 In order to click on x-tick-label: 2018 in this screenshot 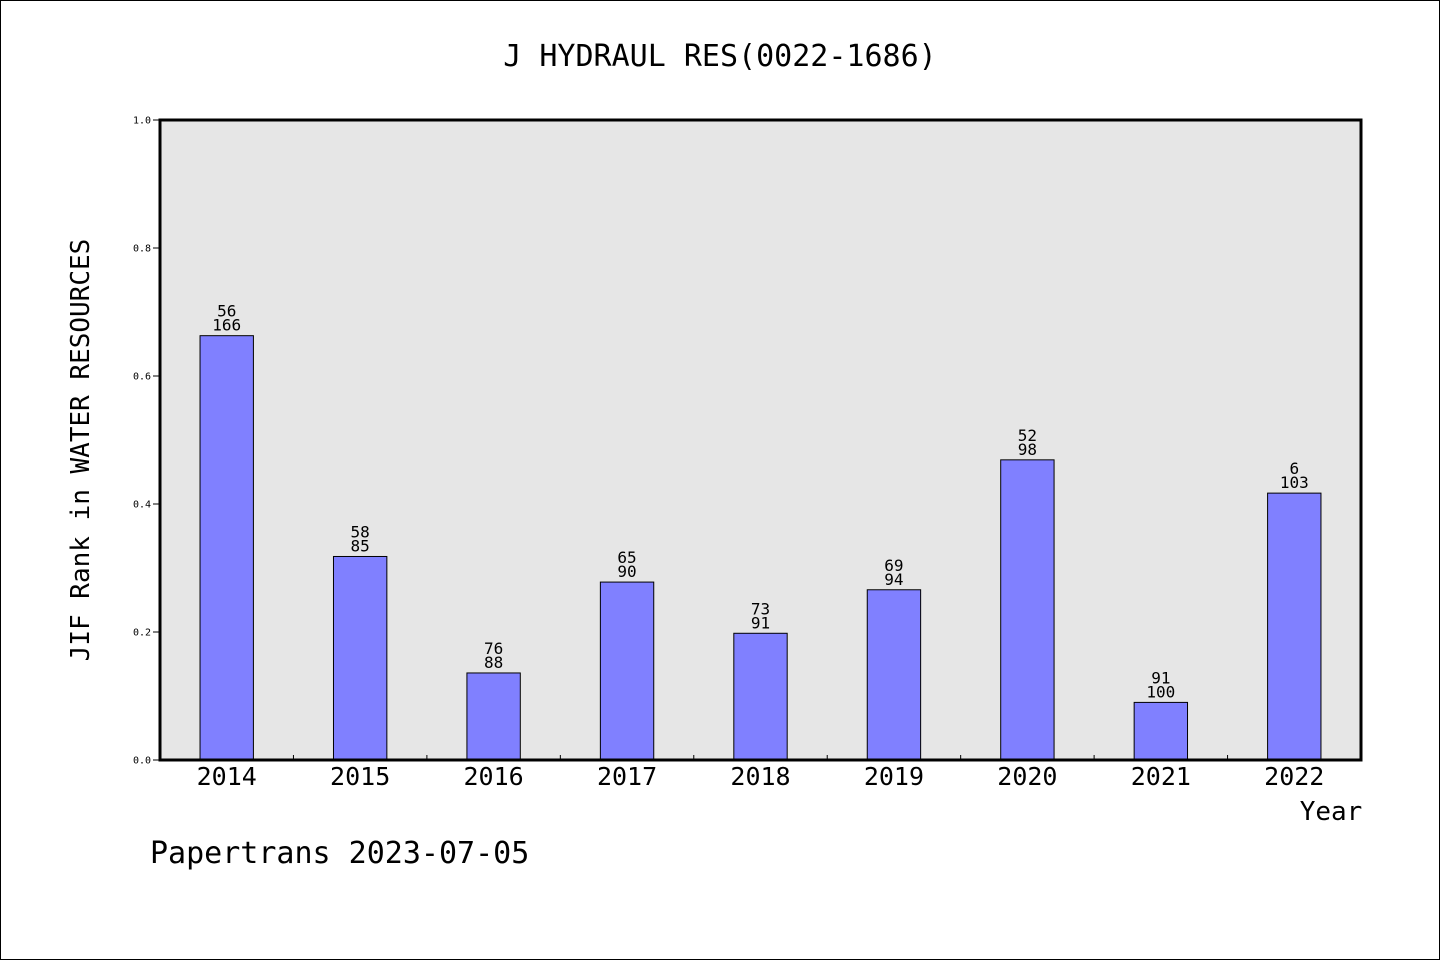, I will do `click(760, 776)`.